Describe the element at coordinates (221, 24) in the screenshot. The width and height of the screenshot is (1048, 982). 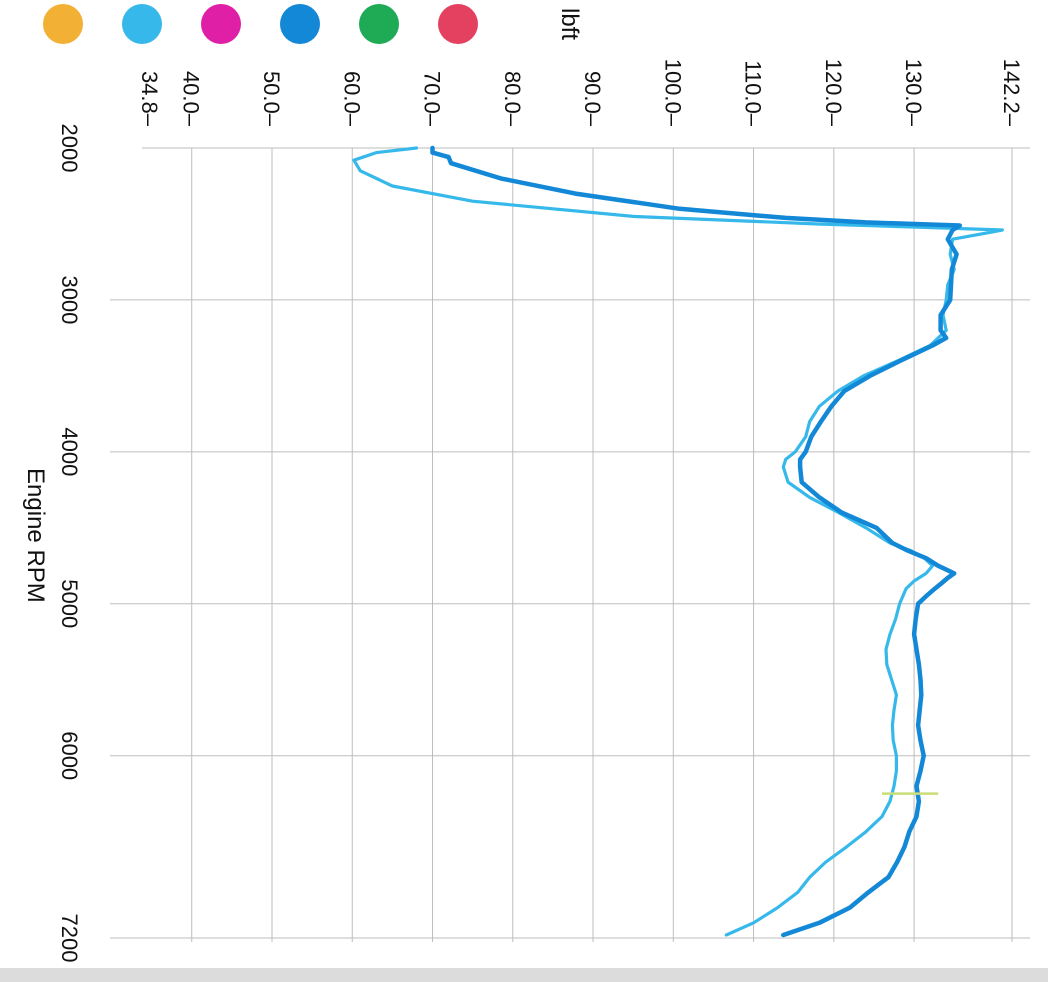
I see `legend-magenta-dot` at that location.